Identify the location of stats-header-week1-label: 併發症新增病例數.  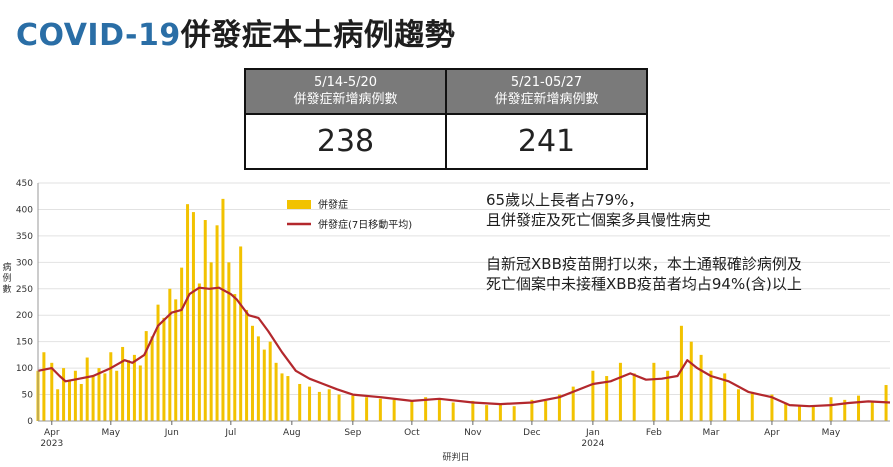
(345, 100).